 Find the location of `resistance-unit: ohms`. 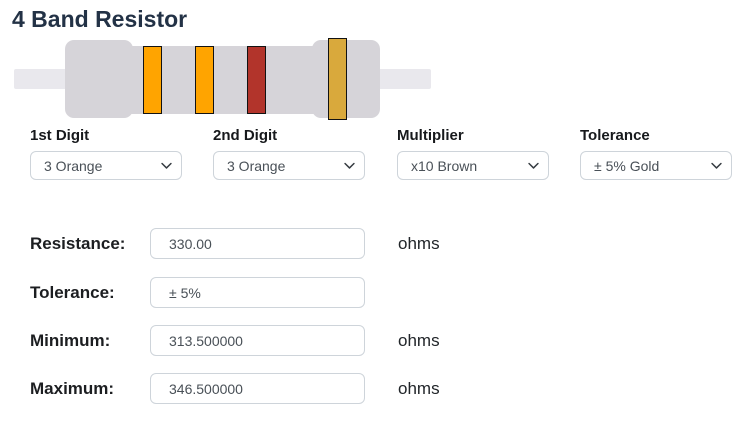

resistance-unit: ohms is located at coordinates (419, 243).